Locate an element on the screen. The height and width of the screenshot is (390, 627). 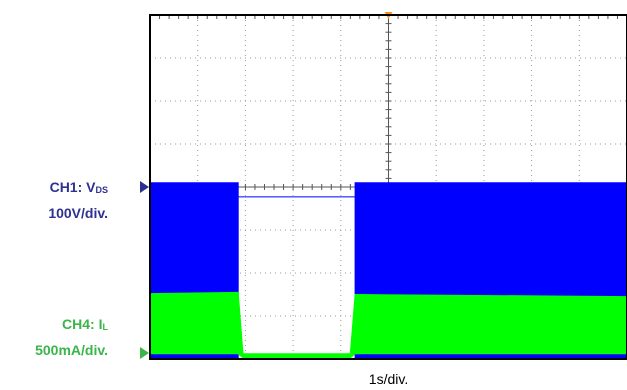
ch4-name: CH4: I is located at coordinates (82, 324).